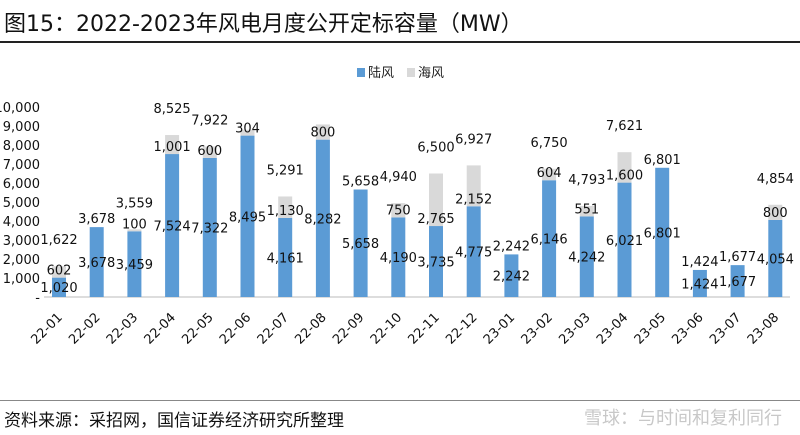  I want to click on legend-label: 海风, so click(431, 73).